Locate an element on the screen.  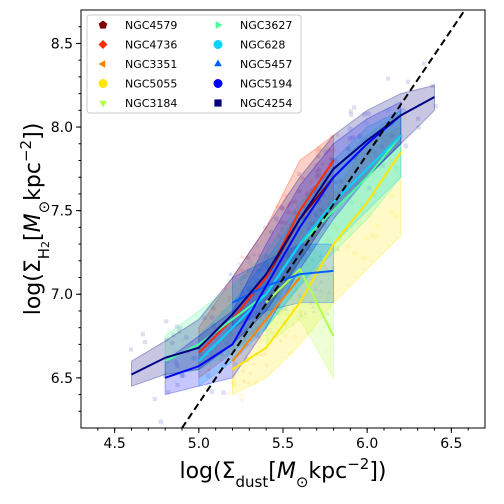
y-tick-label: 7.0 is located at coordinates (62, 295).